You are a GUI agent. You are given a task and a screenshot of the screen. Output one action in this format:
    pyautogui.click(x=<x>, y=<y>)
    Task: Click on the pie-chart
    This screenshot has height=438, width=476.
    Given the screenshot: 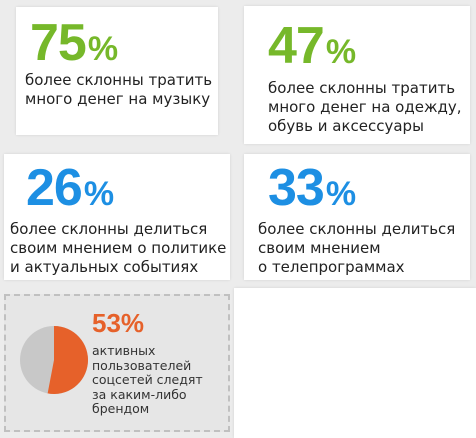 What is the action you would take?
    pyautogui.click(x=54, y=360)
    